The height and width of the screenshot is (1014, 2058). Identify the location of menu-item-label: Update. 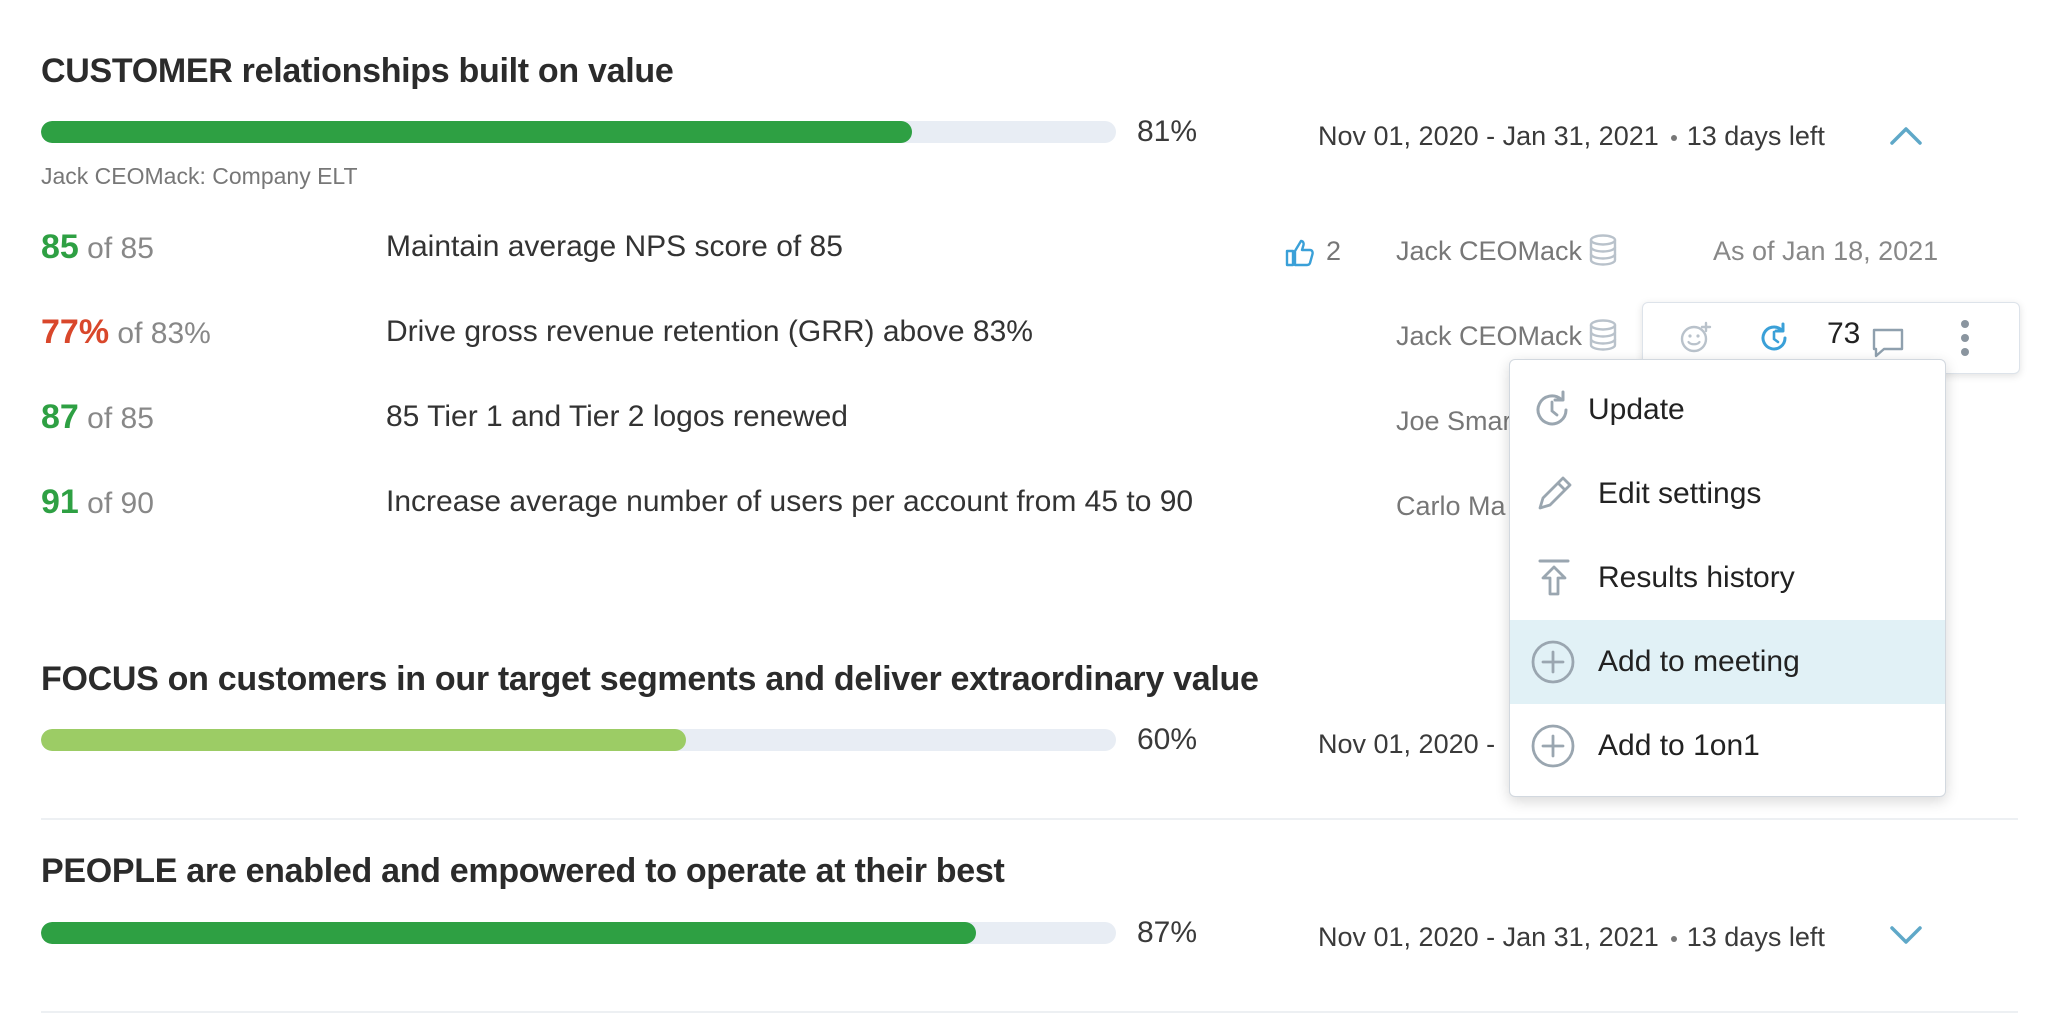
(1636, 409).